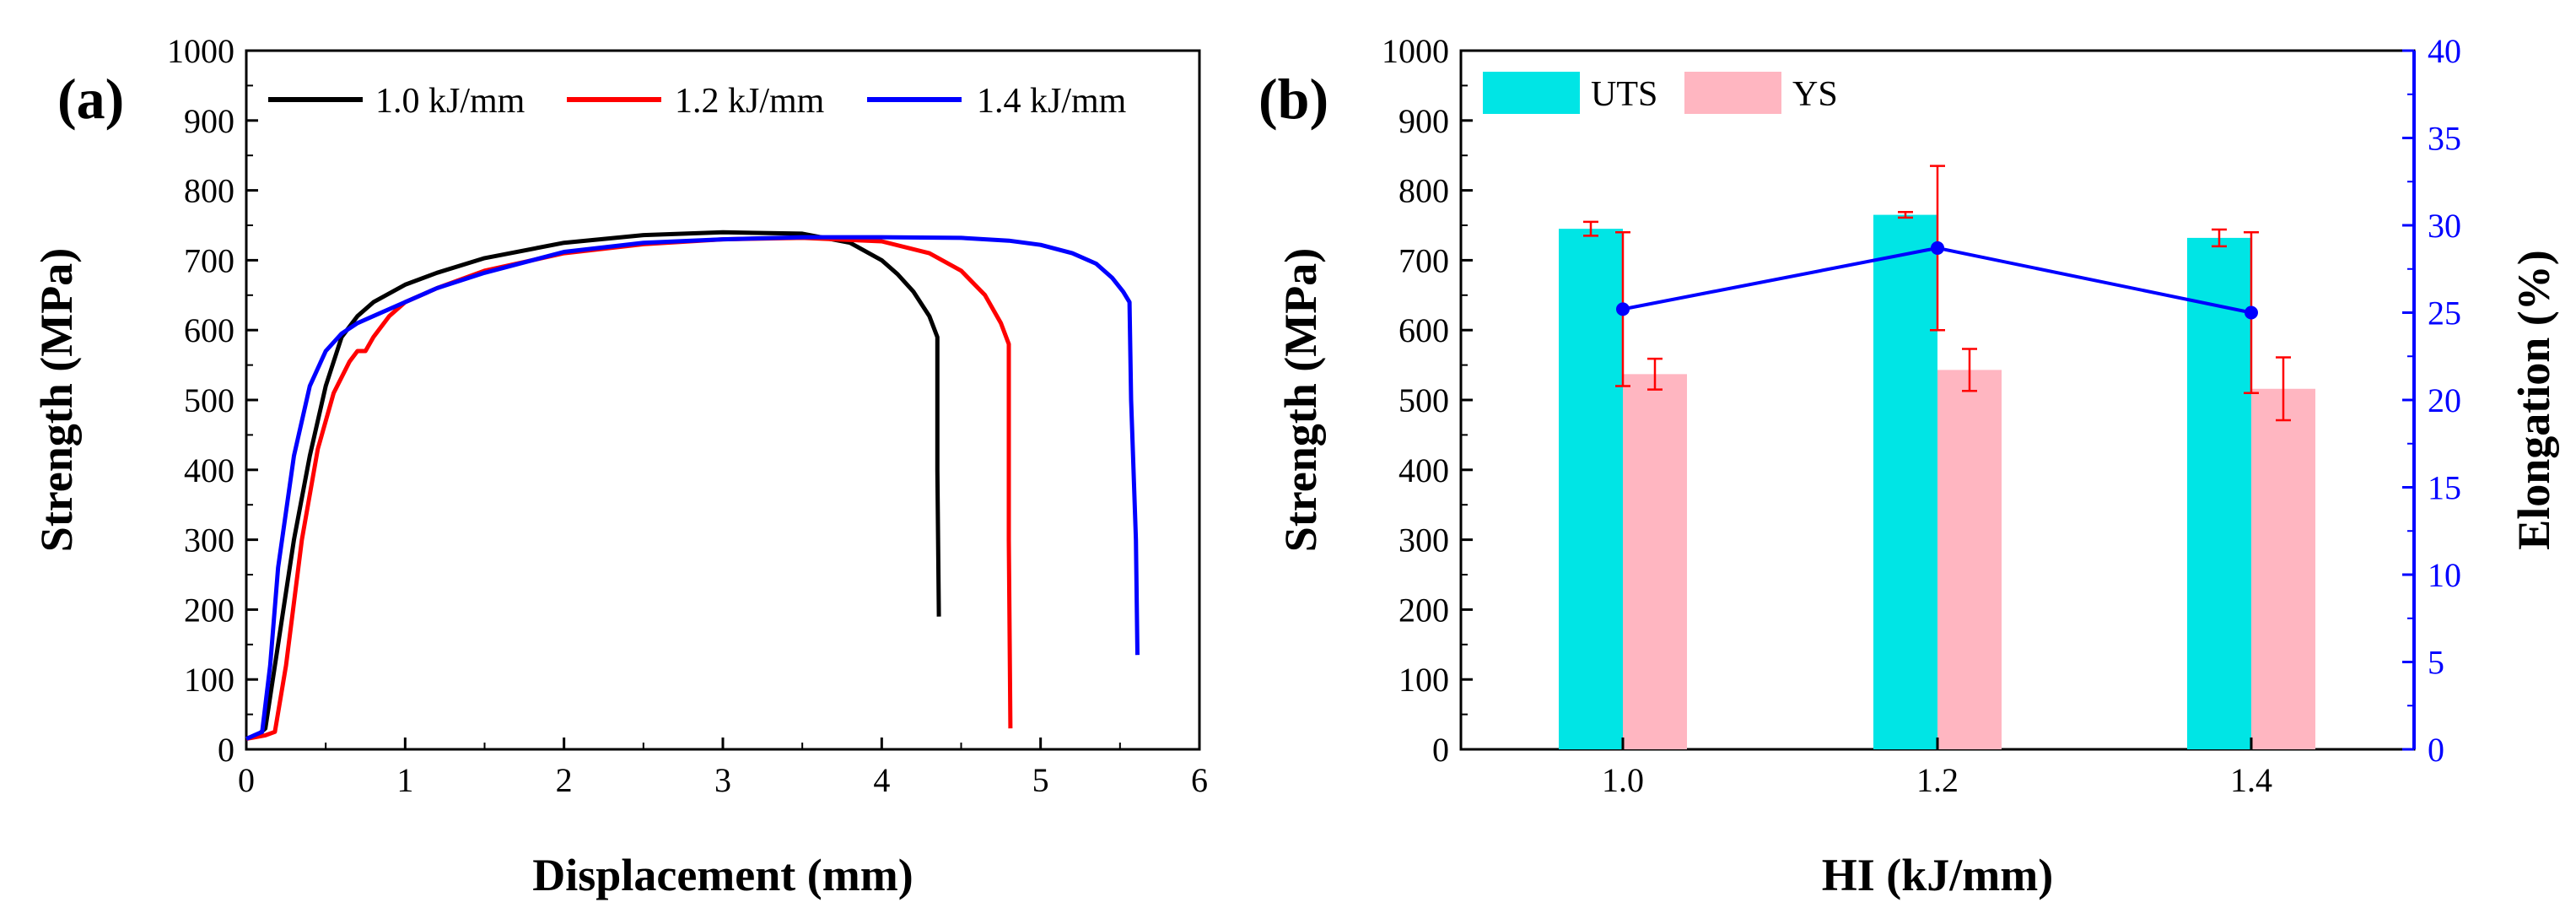 Image resolution: width=2576 pixels, height=924 pixels. What do you see at coordinates (1624, 94) in the screenshot?
I see `legend-label-uts: UTS` at bounding box center [1624, 94].